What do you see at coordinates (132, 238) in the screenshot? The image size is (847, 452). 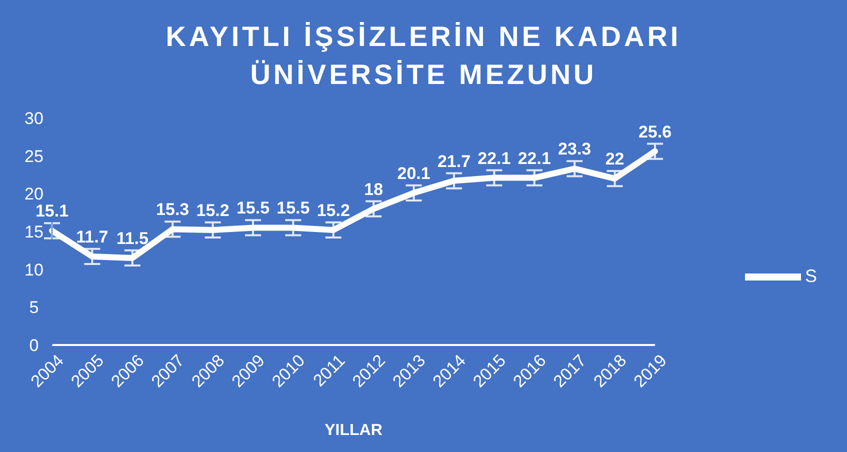 I see `data-label: 11.5` at bounding box center [132, 238].